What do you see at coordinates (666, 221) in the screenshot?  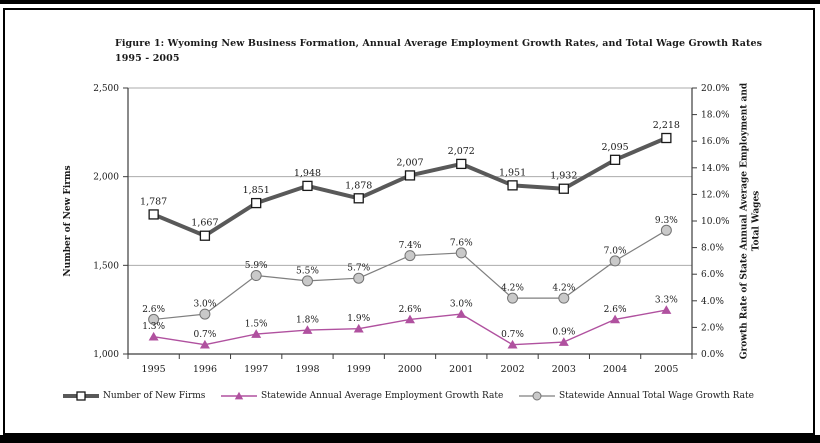 I see `series-2-data-label: 9.3%` at bounding box center [666, 221].